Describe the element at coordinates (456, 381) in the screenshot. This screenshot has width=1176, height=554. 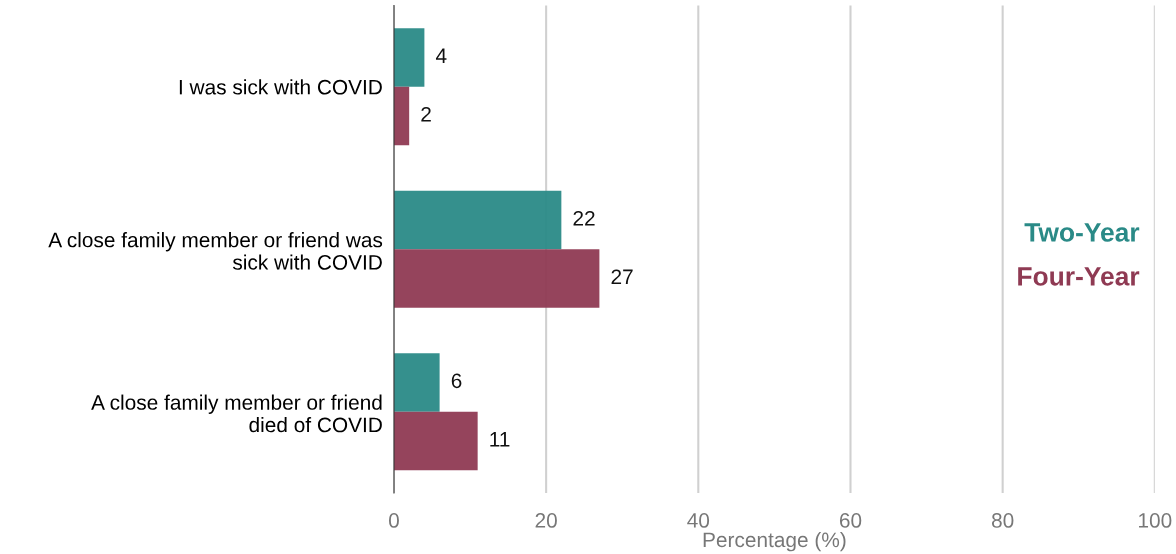
I see `data-label: 6` at that location.